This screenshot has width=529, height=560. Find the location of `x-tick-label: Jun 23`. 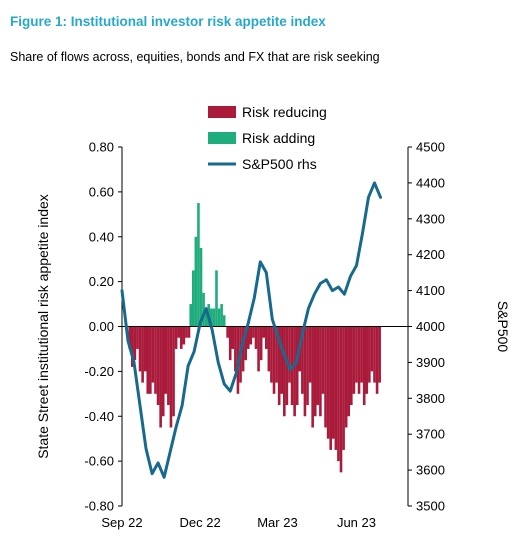

x-tick-label: Jun 23 is located at coordinates (356, 522).